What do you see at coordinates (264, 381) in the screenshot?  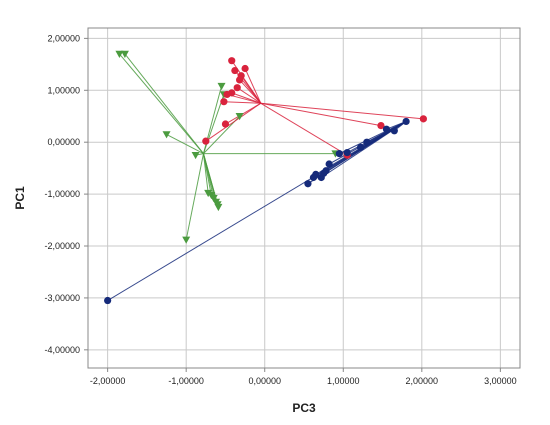 I see `x-tick-label: 0,00000` at bounding box center [264, 381].